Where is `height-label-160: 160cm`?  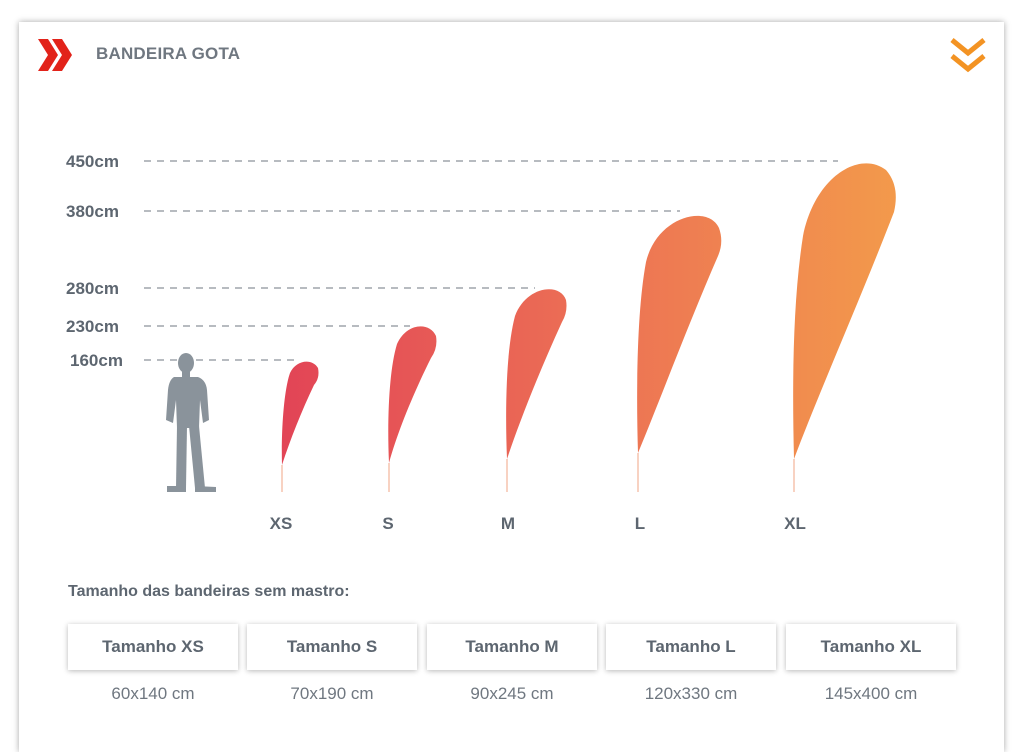
height-label-160: 160cm is located at coordinates (96, 360).